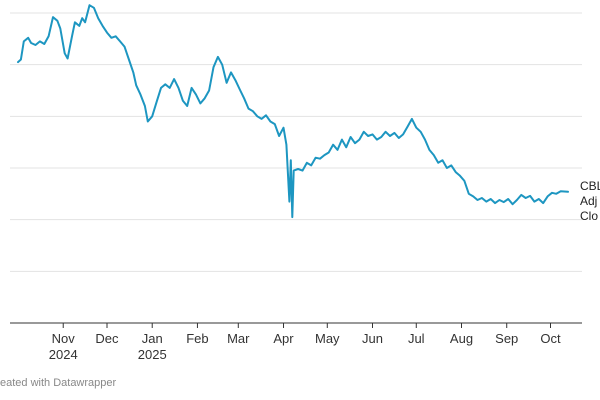 The height and width of the screenshot is (400, 600). What do you see at coordinates (506, 338) in the screenshot?
I see `x-tick-label: Sep` at bounding box center [506, 338].